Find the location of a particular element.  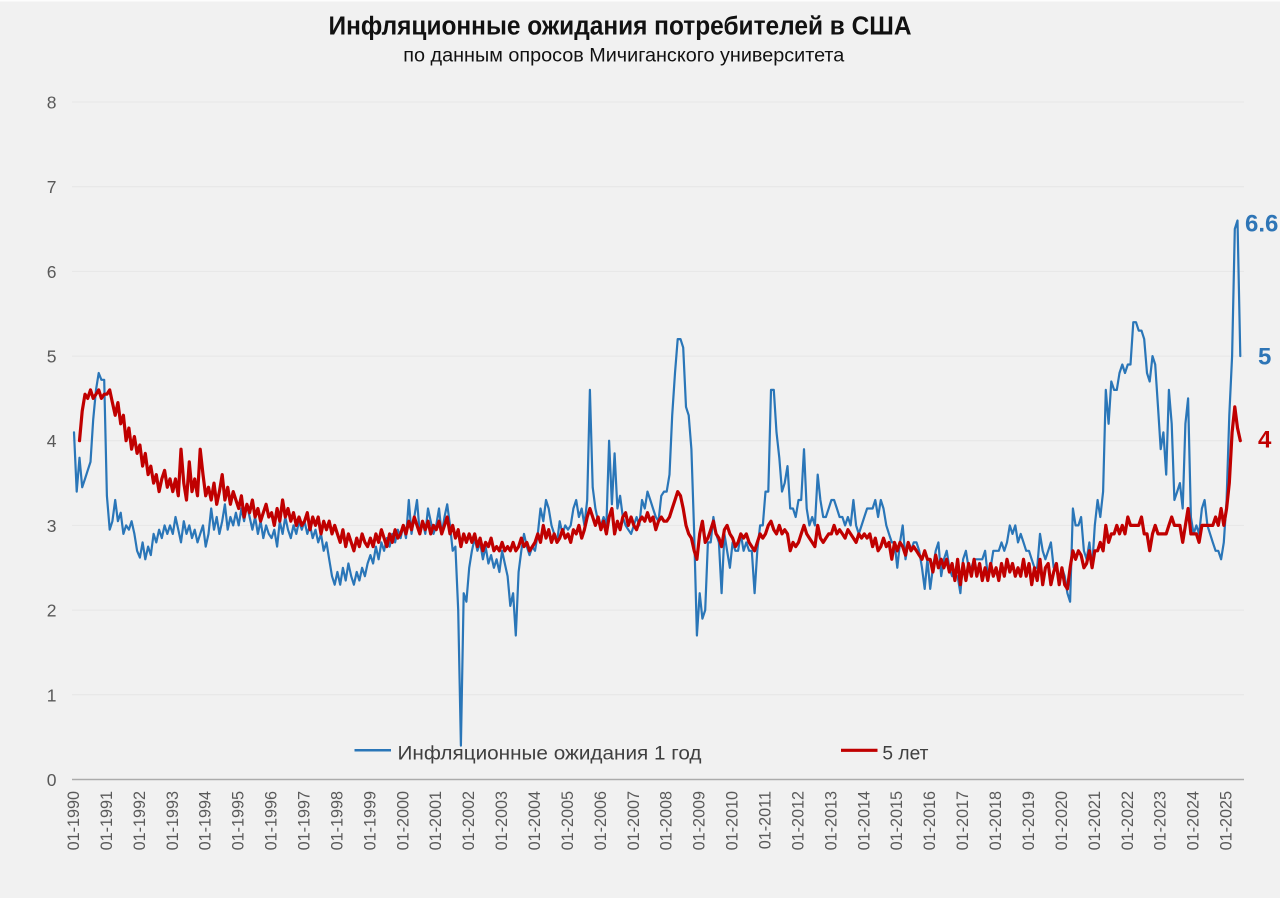

svg-text: 01-2002 is located at coordinates (469, 820).